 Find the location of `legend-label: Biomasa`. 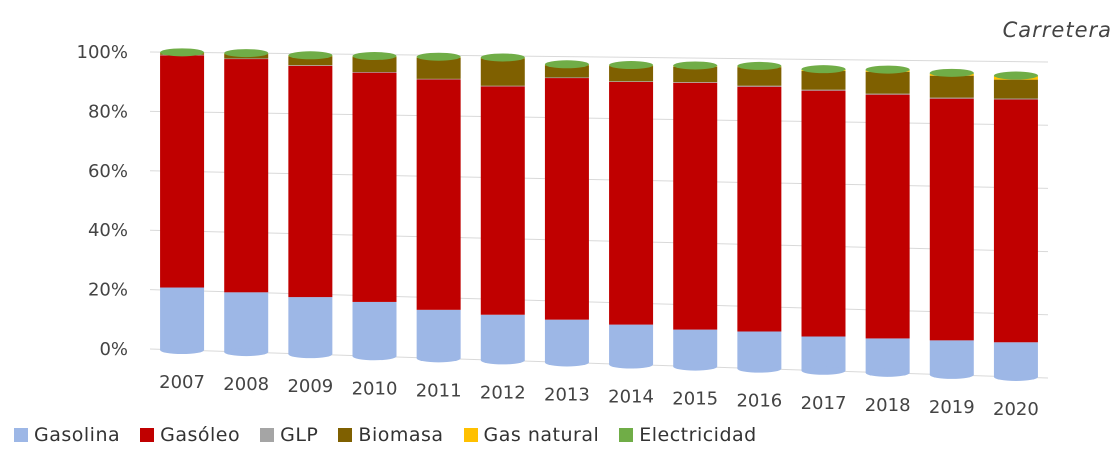

legend-label: Biomasa is located at coordinates (401, 435).